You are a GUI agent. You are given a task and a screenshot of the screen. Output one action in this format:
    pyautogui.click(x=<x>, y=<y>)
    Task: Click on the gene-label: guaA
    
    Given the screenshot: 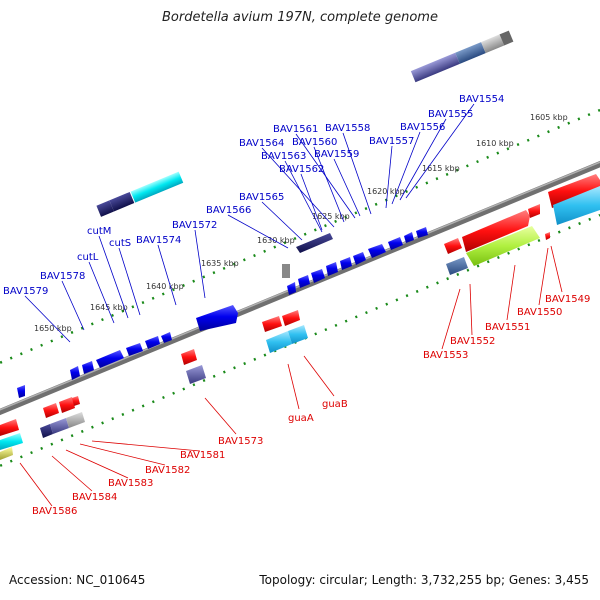 What is the action you would take?
    pyautogui.click(x=301, y=418)
    